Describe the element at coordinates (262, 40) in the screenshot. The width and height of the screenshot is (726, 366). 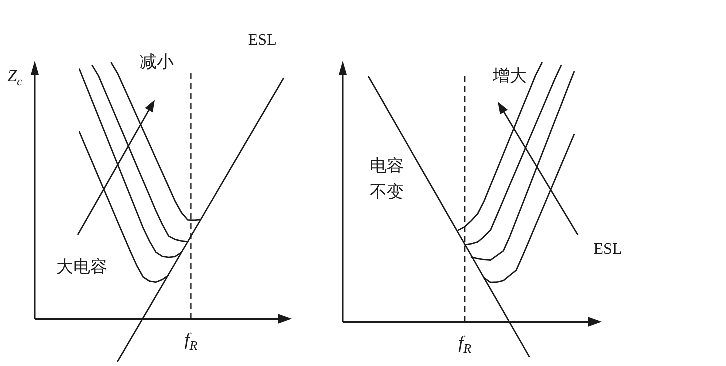
I see `series-label: ESL` at that location.